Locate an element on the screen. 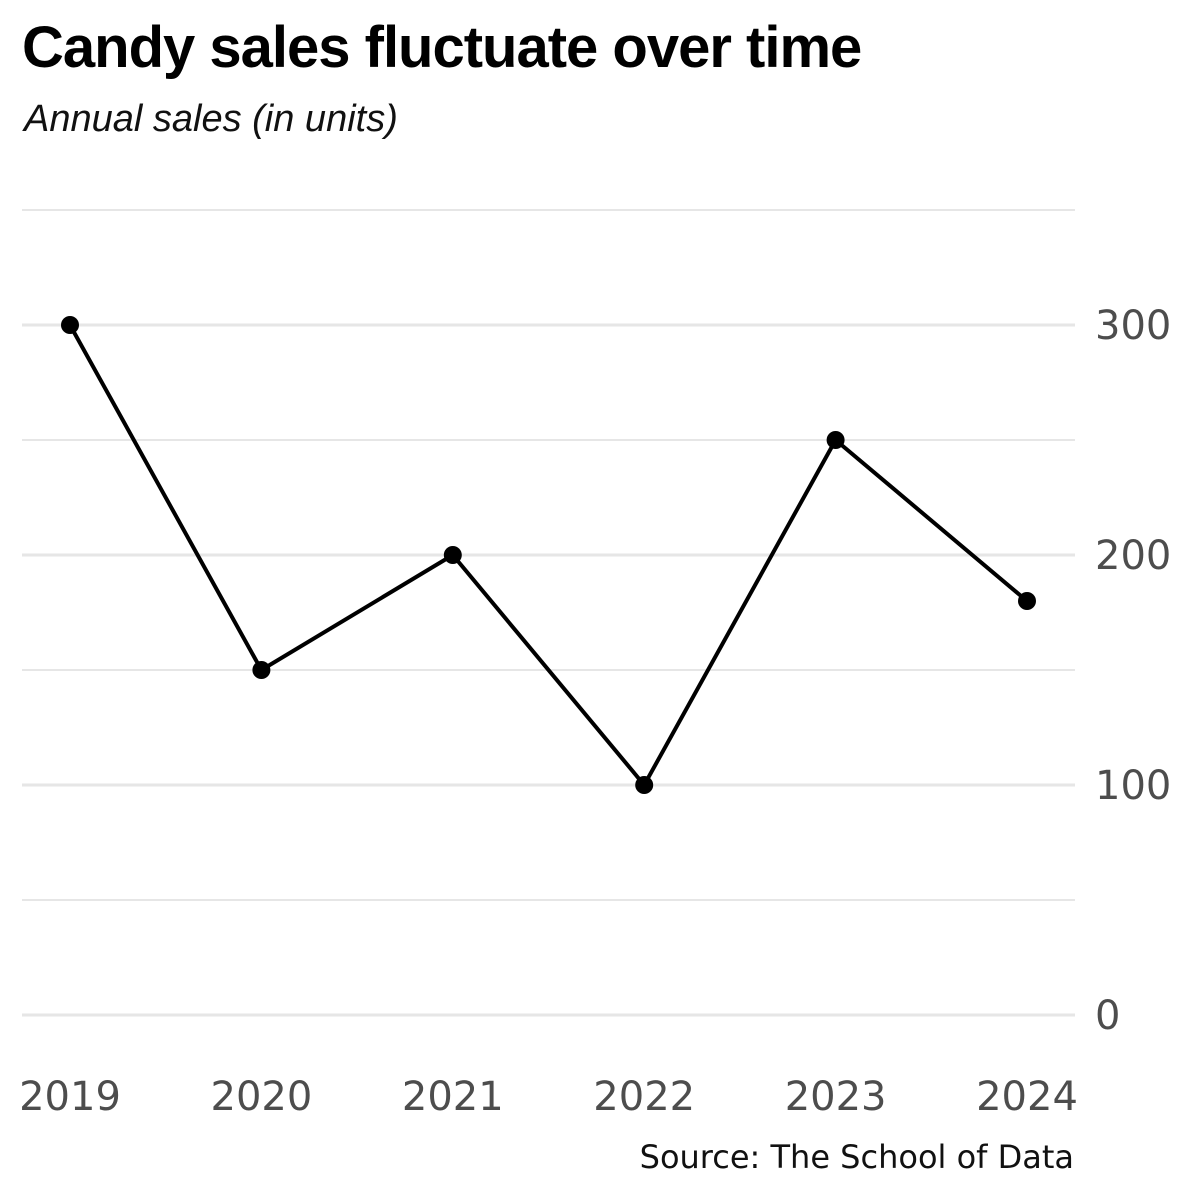 The image size is (1200, 1200). chart-subtitle: Annual sales (in units) is located at coordinates (211, 119).